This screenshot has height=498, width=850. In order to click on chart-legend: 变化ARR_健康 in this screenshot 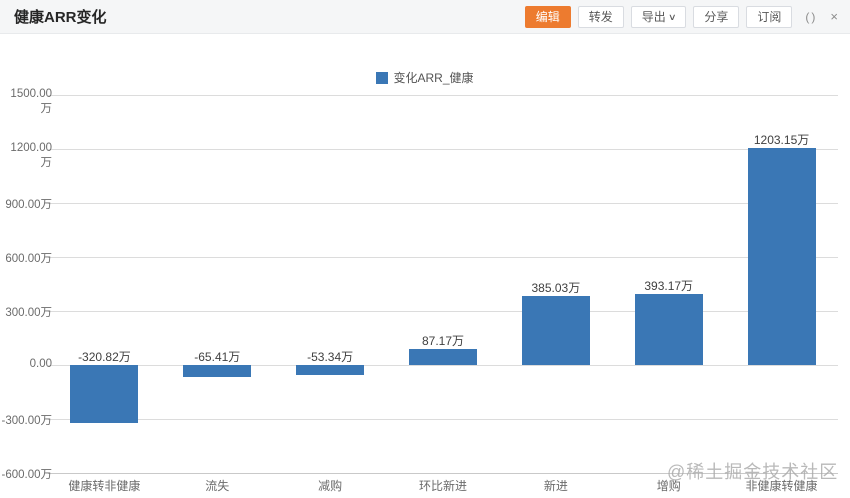, I will do `click(425, 77)`.